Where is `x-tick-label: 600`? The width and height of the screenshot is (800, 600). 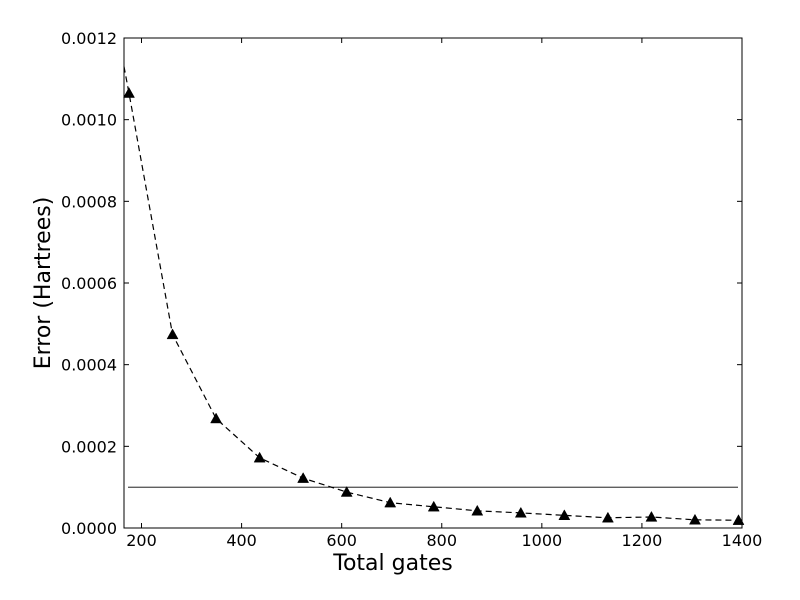 x-tick-label: 600 is located at coordinates (341, 540).